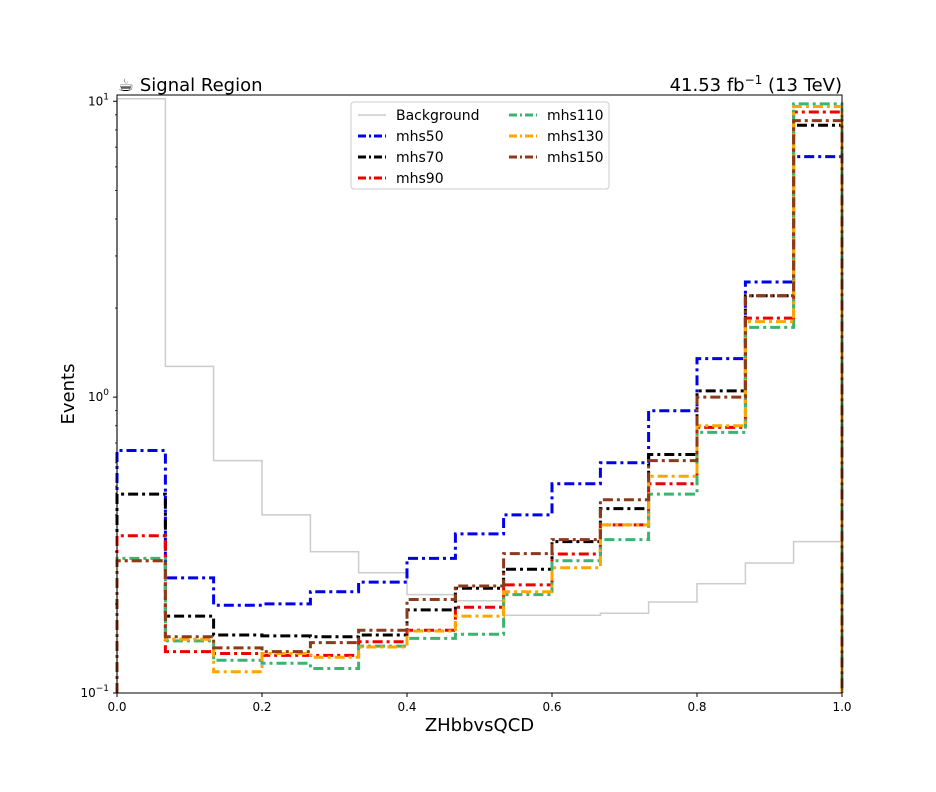 Image resolution: width=936 pixels, height=792 pixels. I want to click on y-tick-label: 10⁰, so click(98, 396).